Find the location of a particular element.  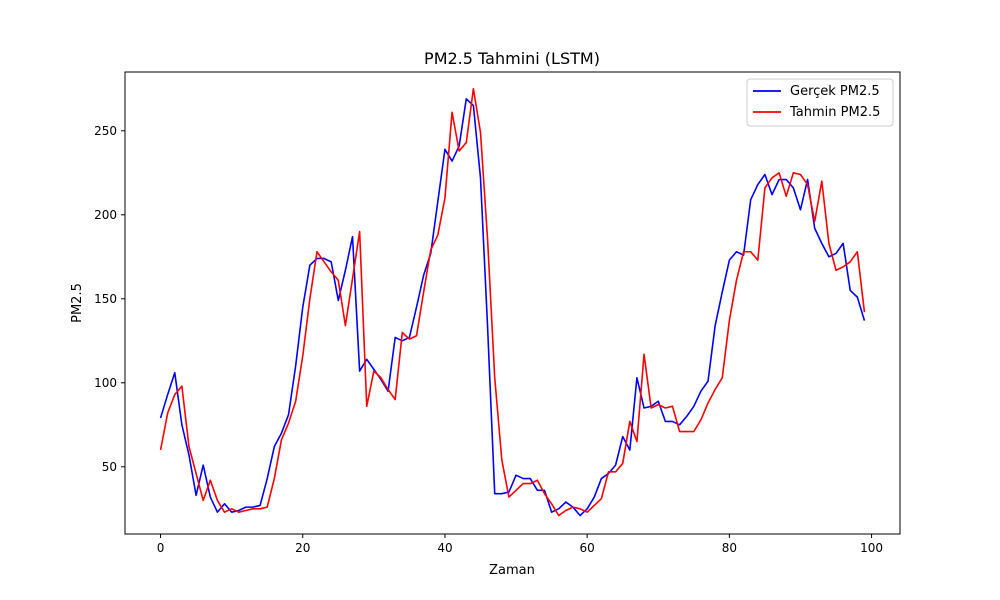

legend-label-1: Tahmin PM2.5 is located at coordinates (834, 112).